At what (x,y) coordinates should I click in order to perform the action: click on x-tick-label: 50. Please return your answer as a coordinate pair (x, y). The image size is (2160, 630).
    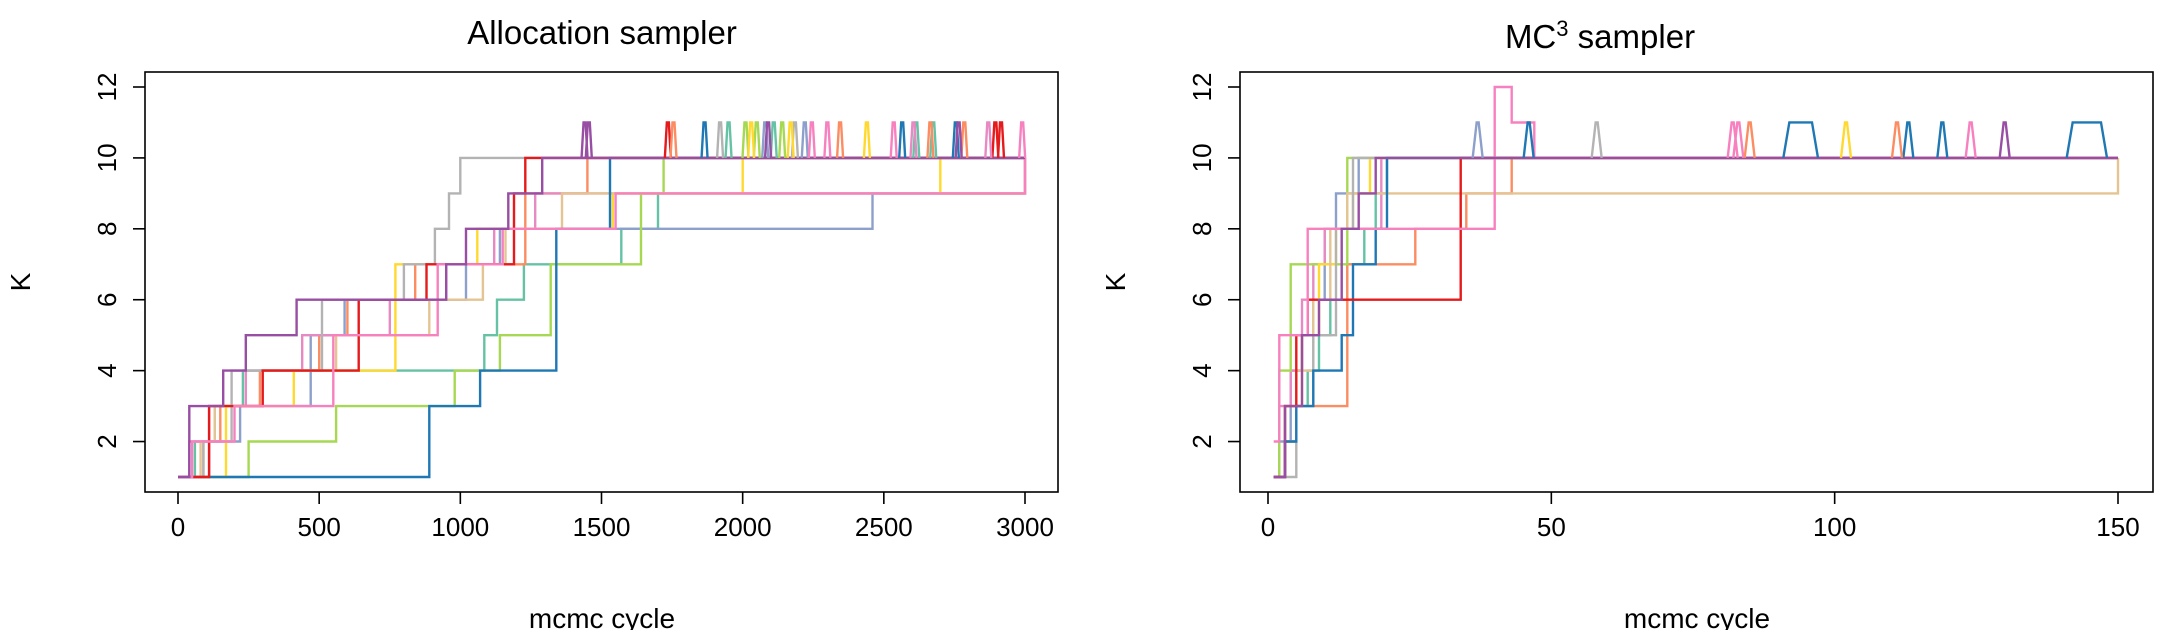
    Looking at the image, I should click on (1551, 527).